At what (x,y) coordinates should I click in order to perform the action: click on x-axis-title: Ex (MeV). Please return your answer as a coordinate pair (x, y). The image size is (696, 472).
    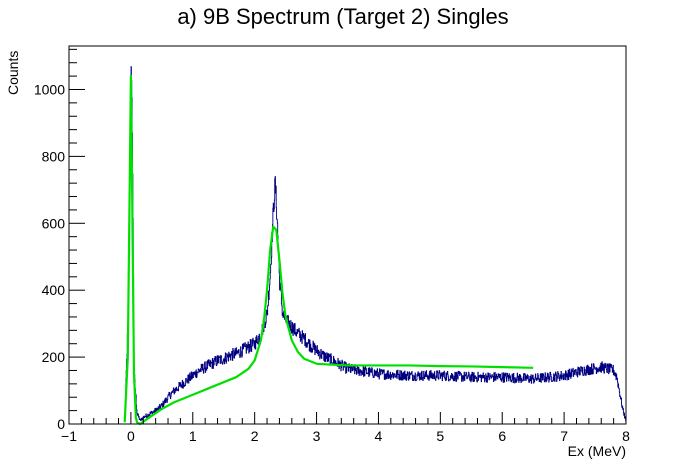
    Looking at the image, I should click on (597, 451).